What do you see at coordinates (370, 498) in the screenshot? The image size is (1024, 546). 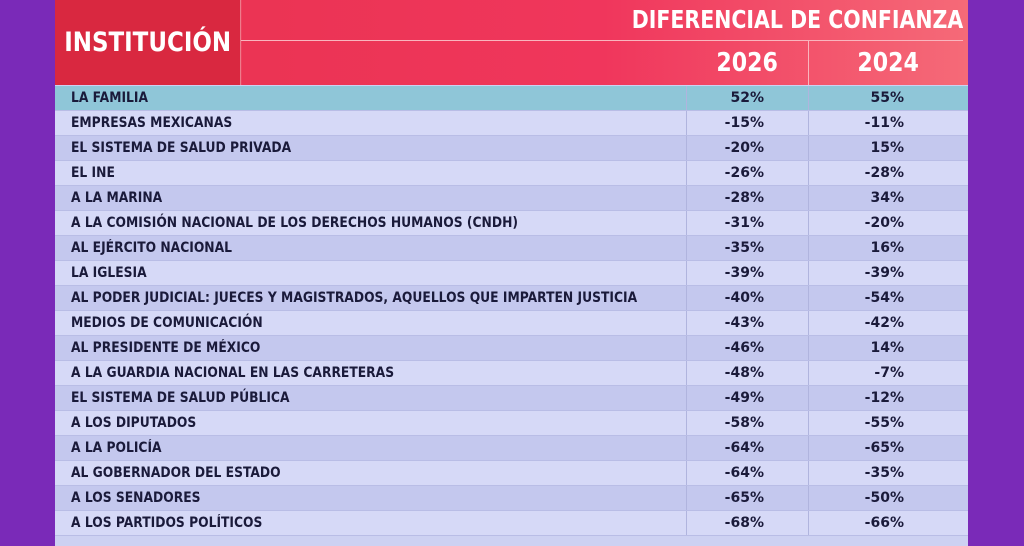 I see `institution-cell: A LOS SENADORES` at bounding box center [370, 498].